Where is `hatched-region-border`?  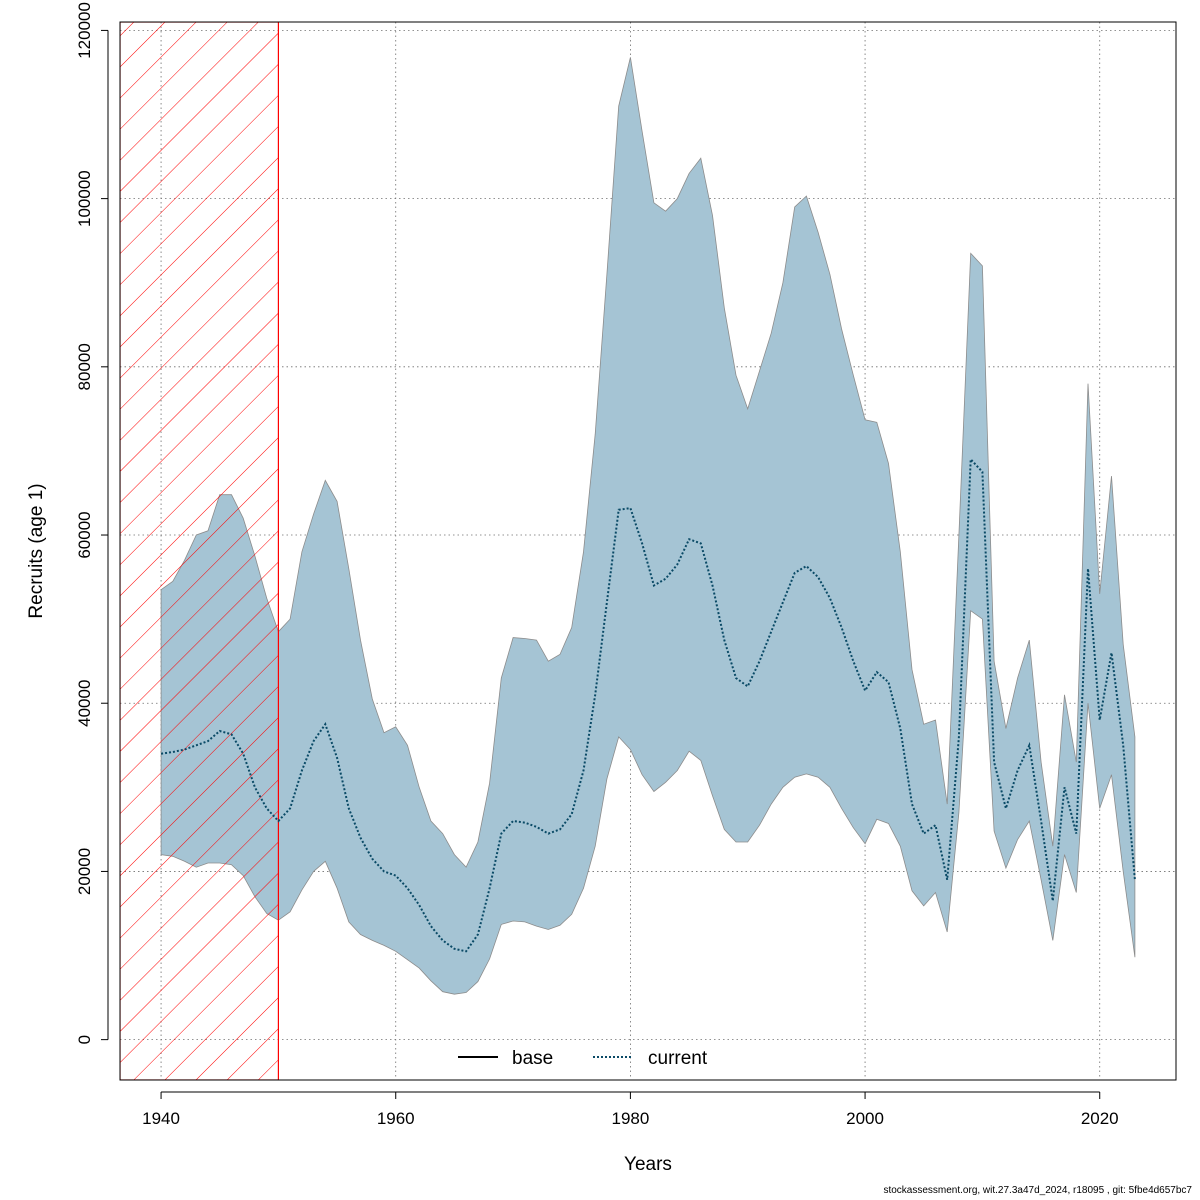
hatched-region-border is located at coordinates (199, 551).